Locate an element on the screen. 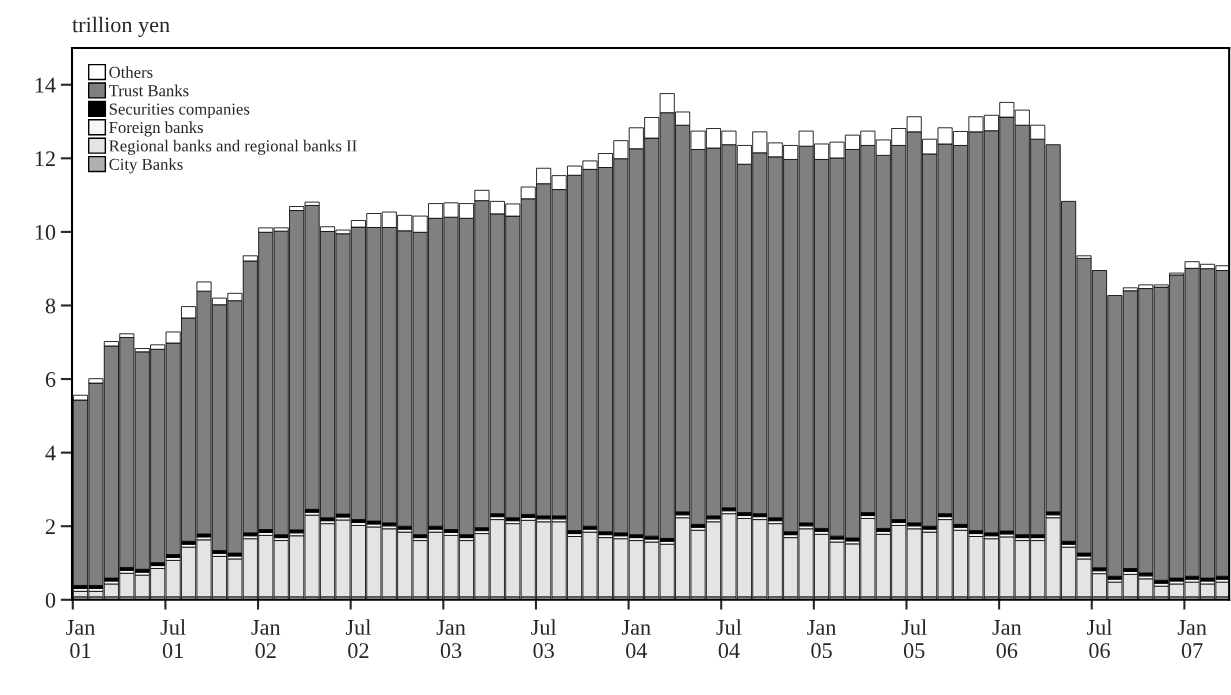 The height and width of the screenshot is (695, 1231). y-tick-label: 6 is located at coordinates (50, 379).